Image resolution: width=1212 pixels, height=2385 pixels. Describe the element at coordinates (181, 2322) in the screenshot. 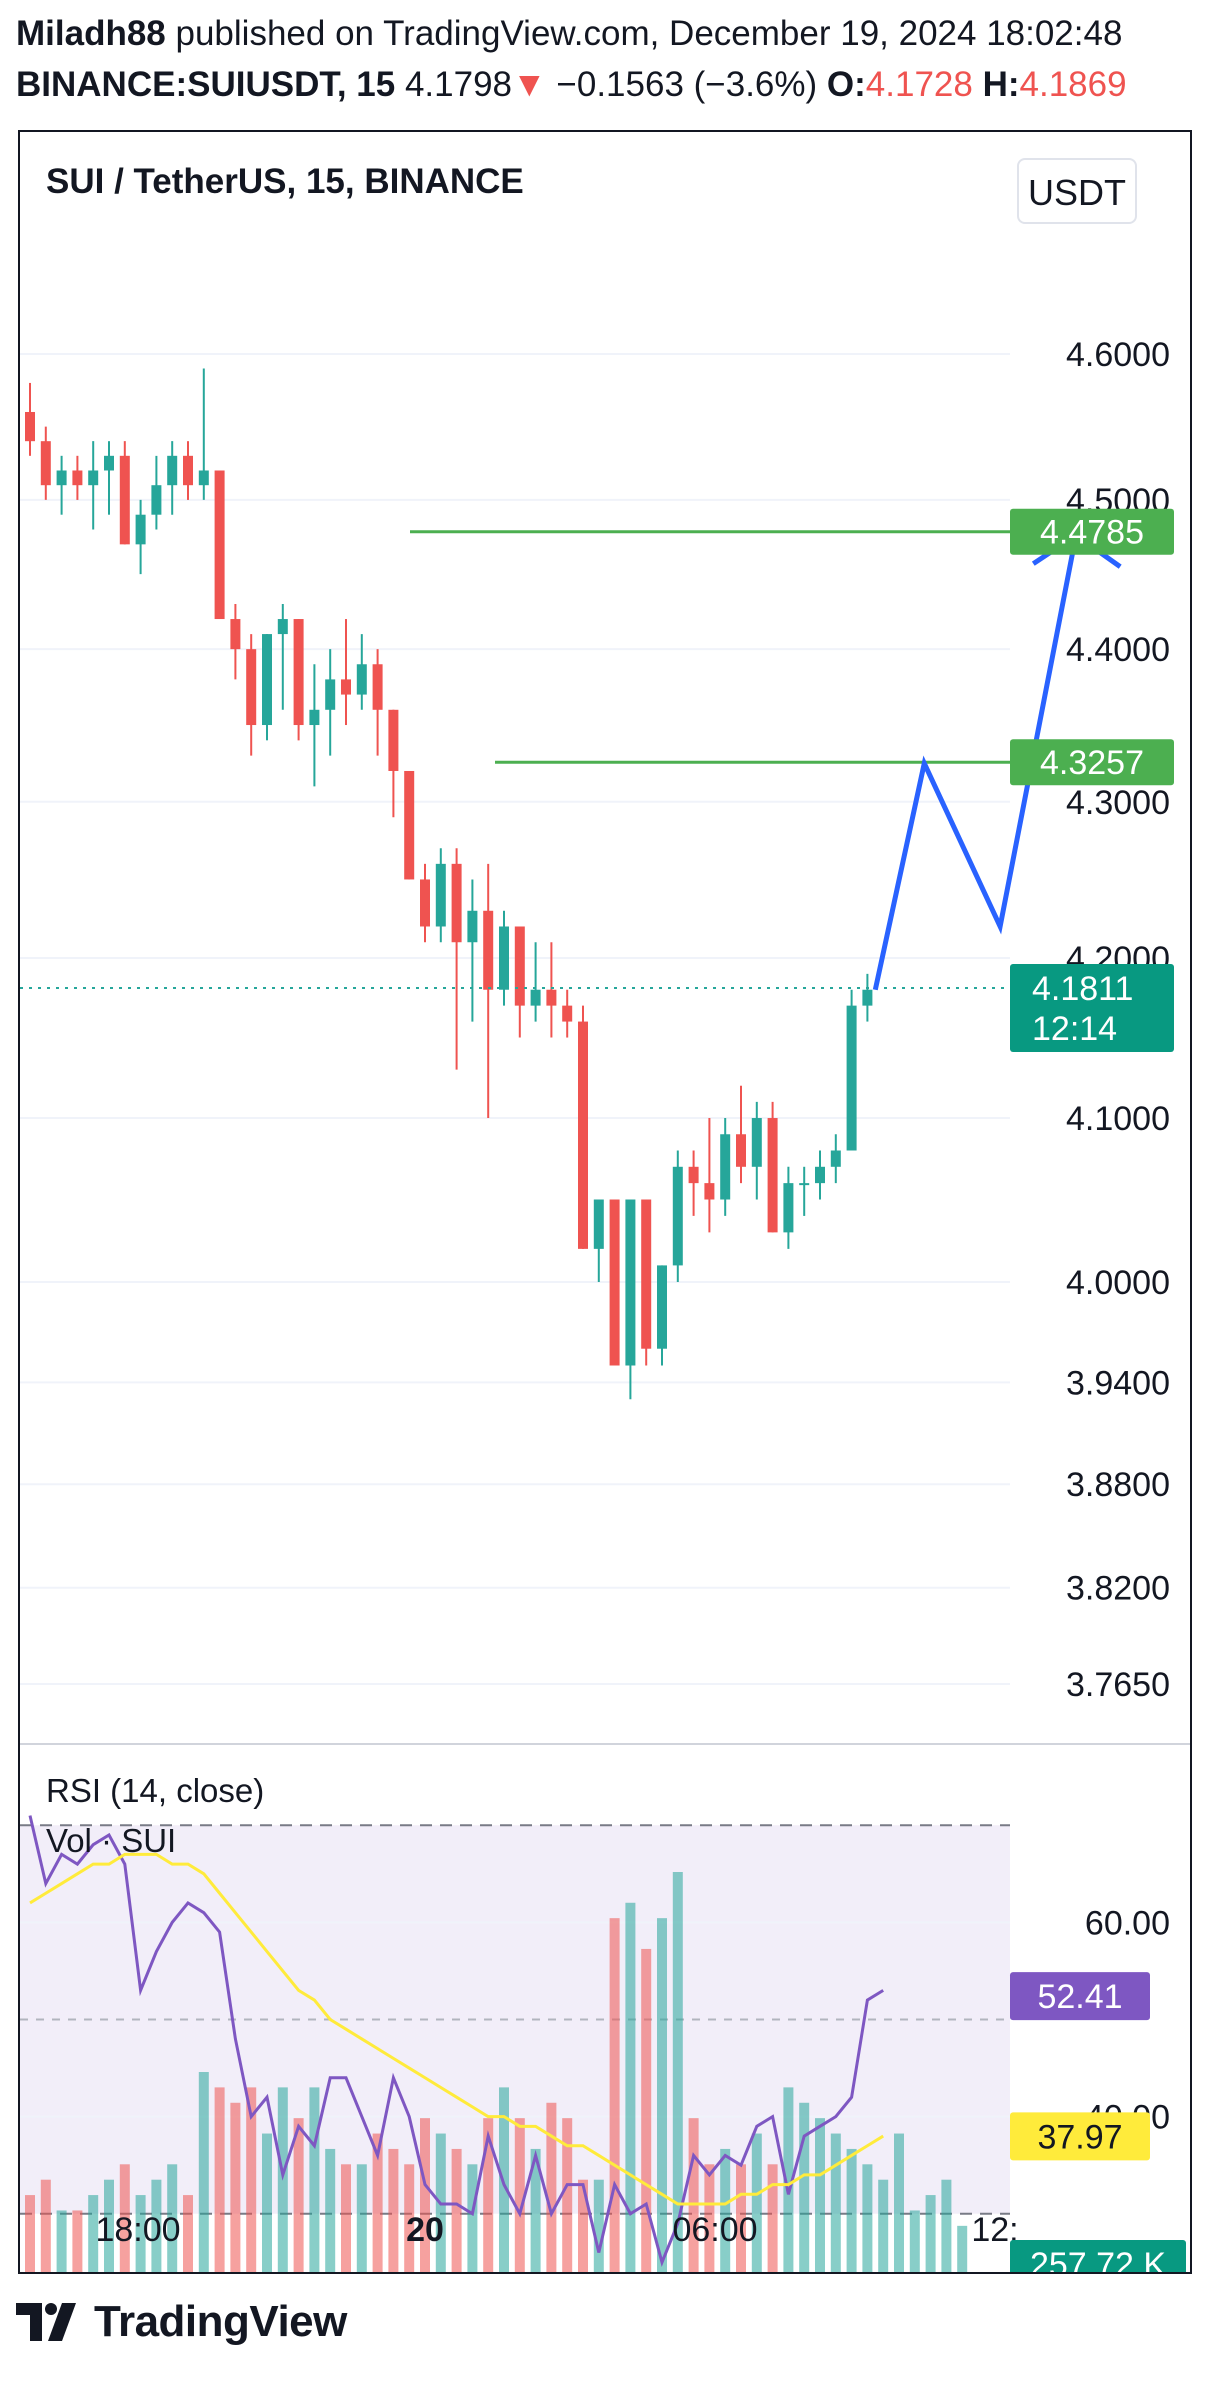

I see `tradingview-logo: TradingView` at that location.